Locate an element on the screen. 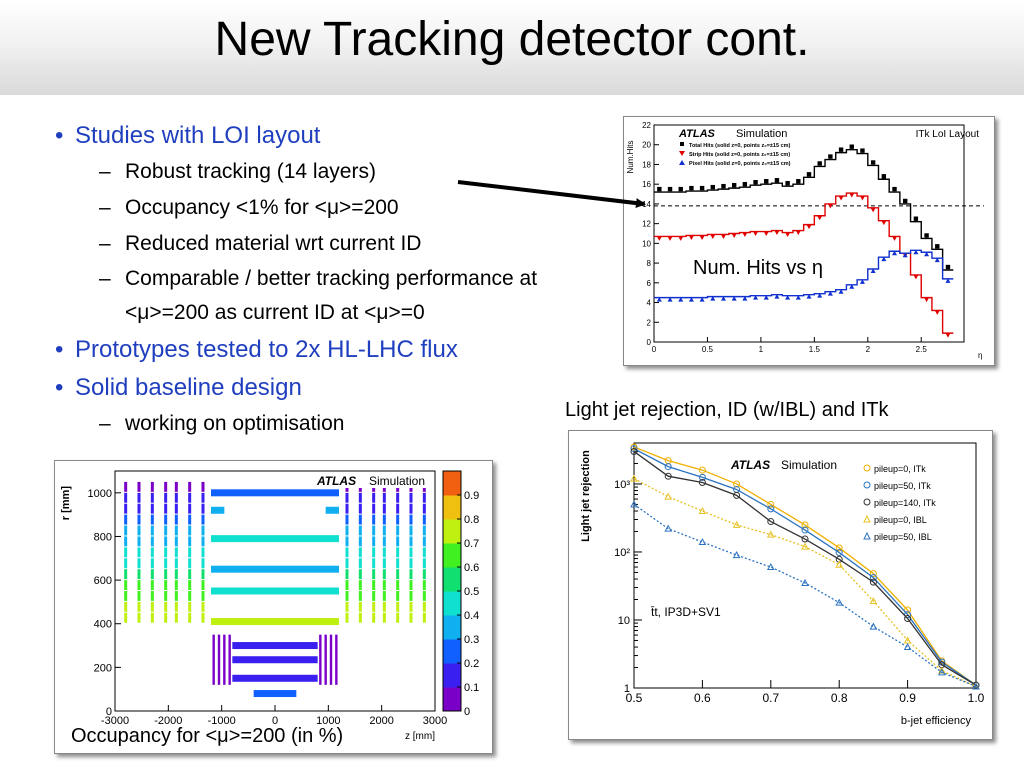 Image resolution: width=1024 pixels, height=768 pixels. x-tick-label: -1000 is located at coordinates (222, 721).